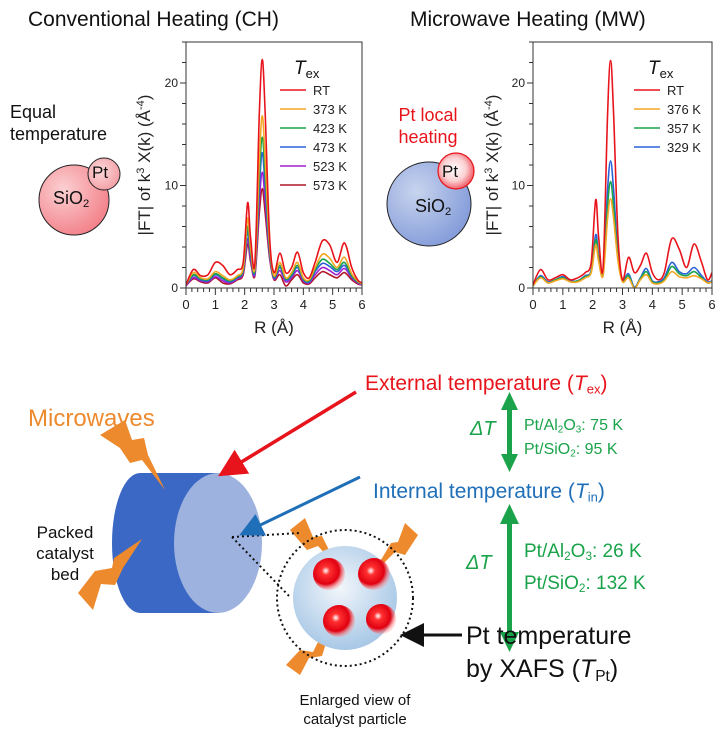  I want to click on legend-label: 357 K, so click(684, 128).